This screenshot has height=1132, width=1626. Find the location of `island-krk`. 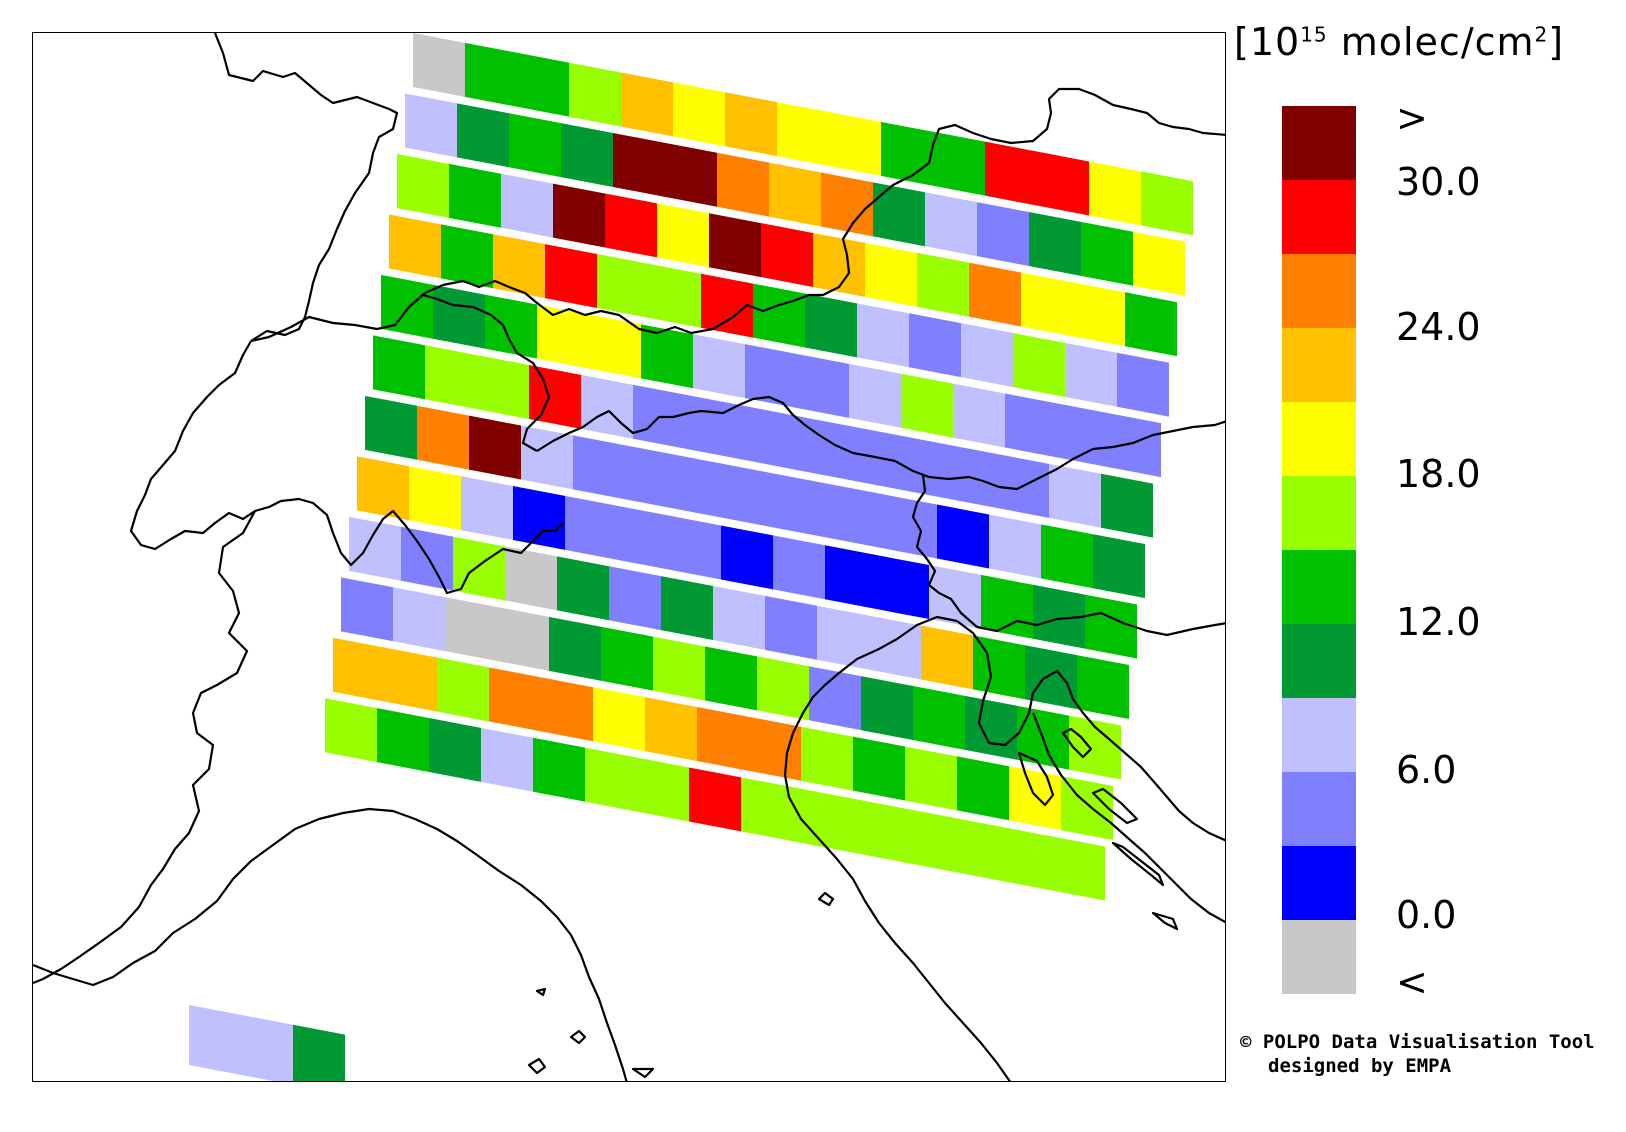

island-krk is located at coordinates (1077, 743).